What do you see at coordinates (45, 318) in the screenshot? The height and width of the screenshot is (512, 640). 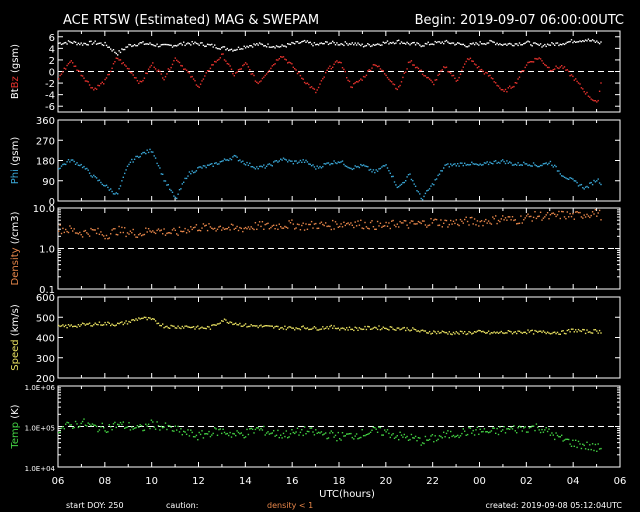 I see `y-tick-label-speed-1: 500` at bounding box center [45, 318].